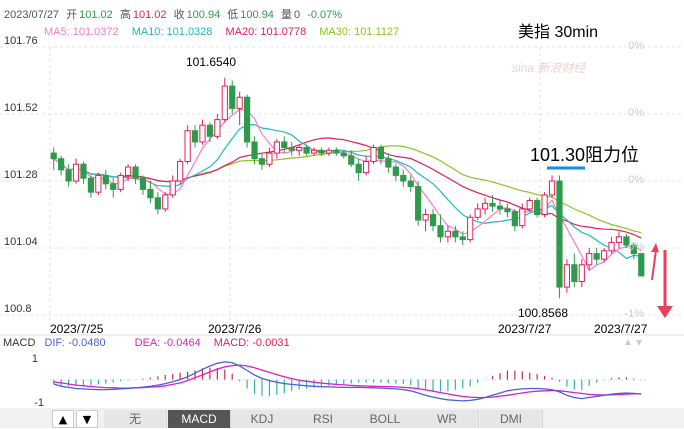  I want to click on header-low: 100.94, so click(257, 15).